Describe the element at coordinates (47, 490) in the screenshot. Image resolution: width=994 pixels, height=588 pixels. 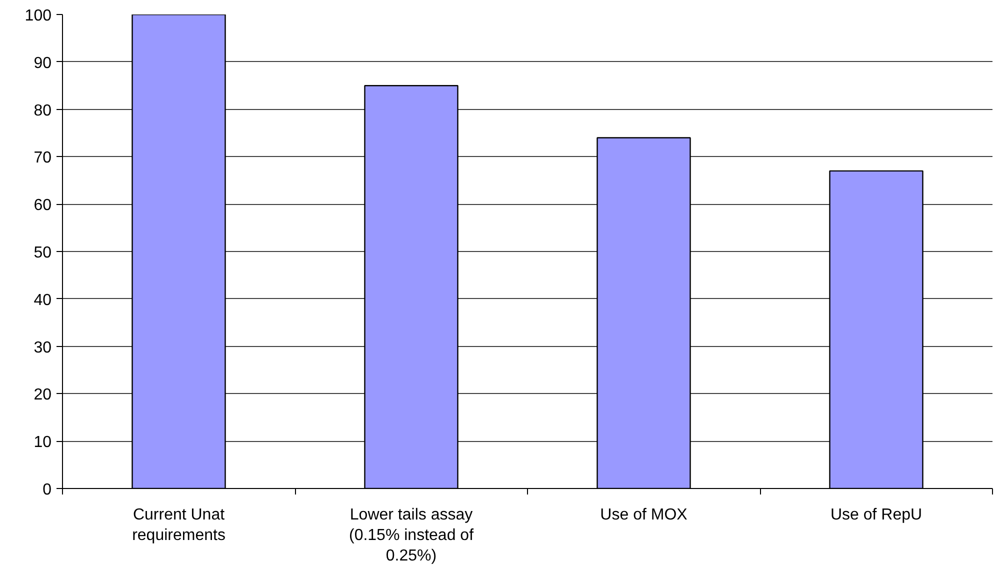
I see `y-tick-label: 0` at that location.